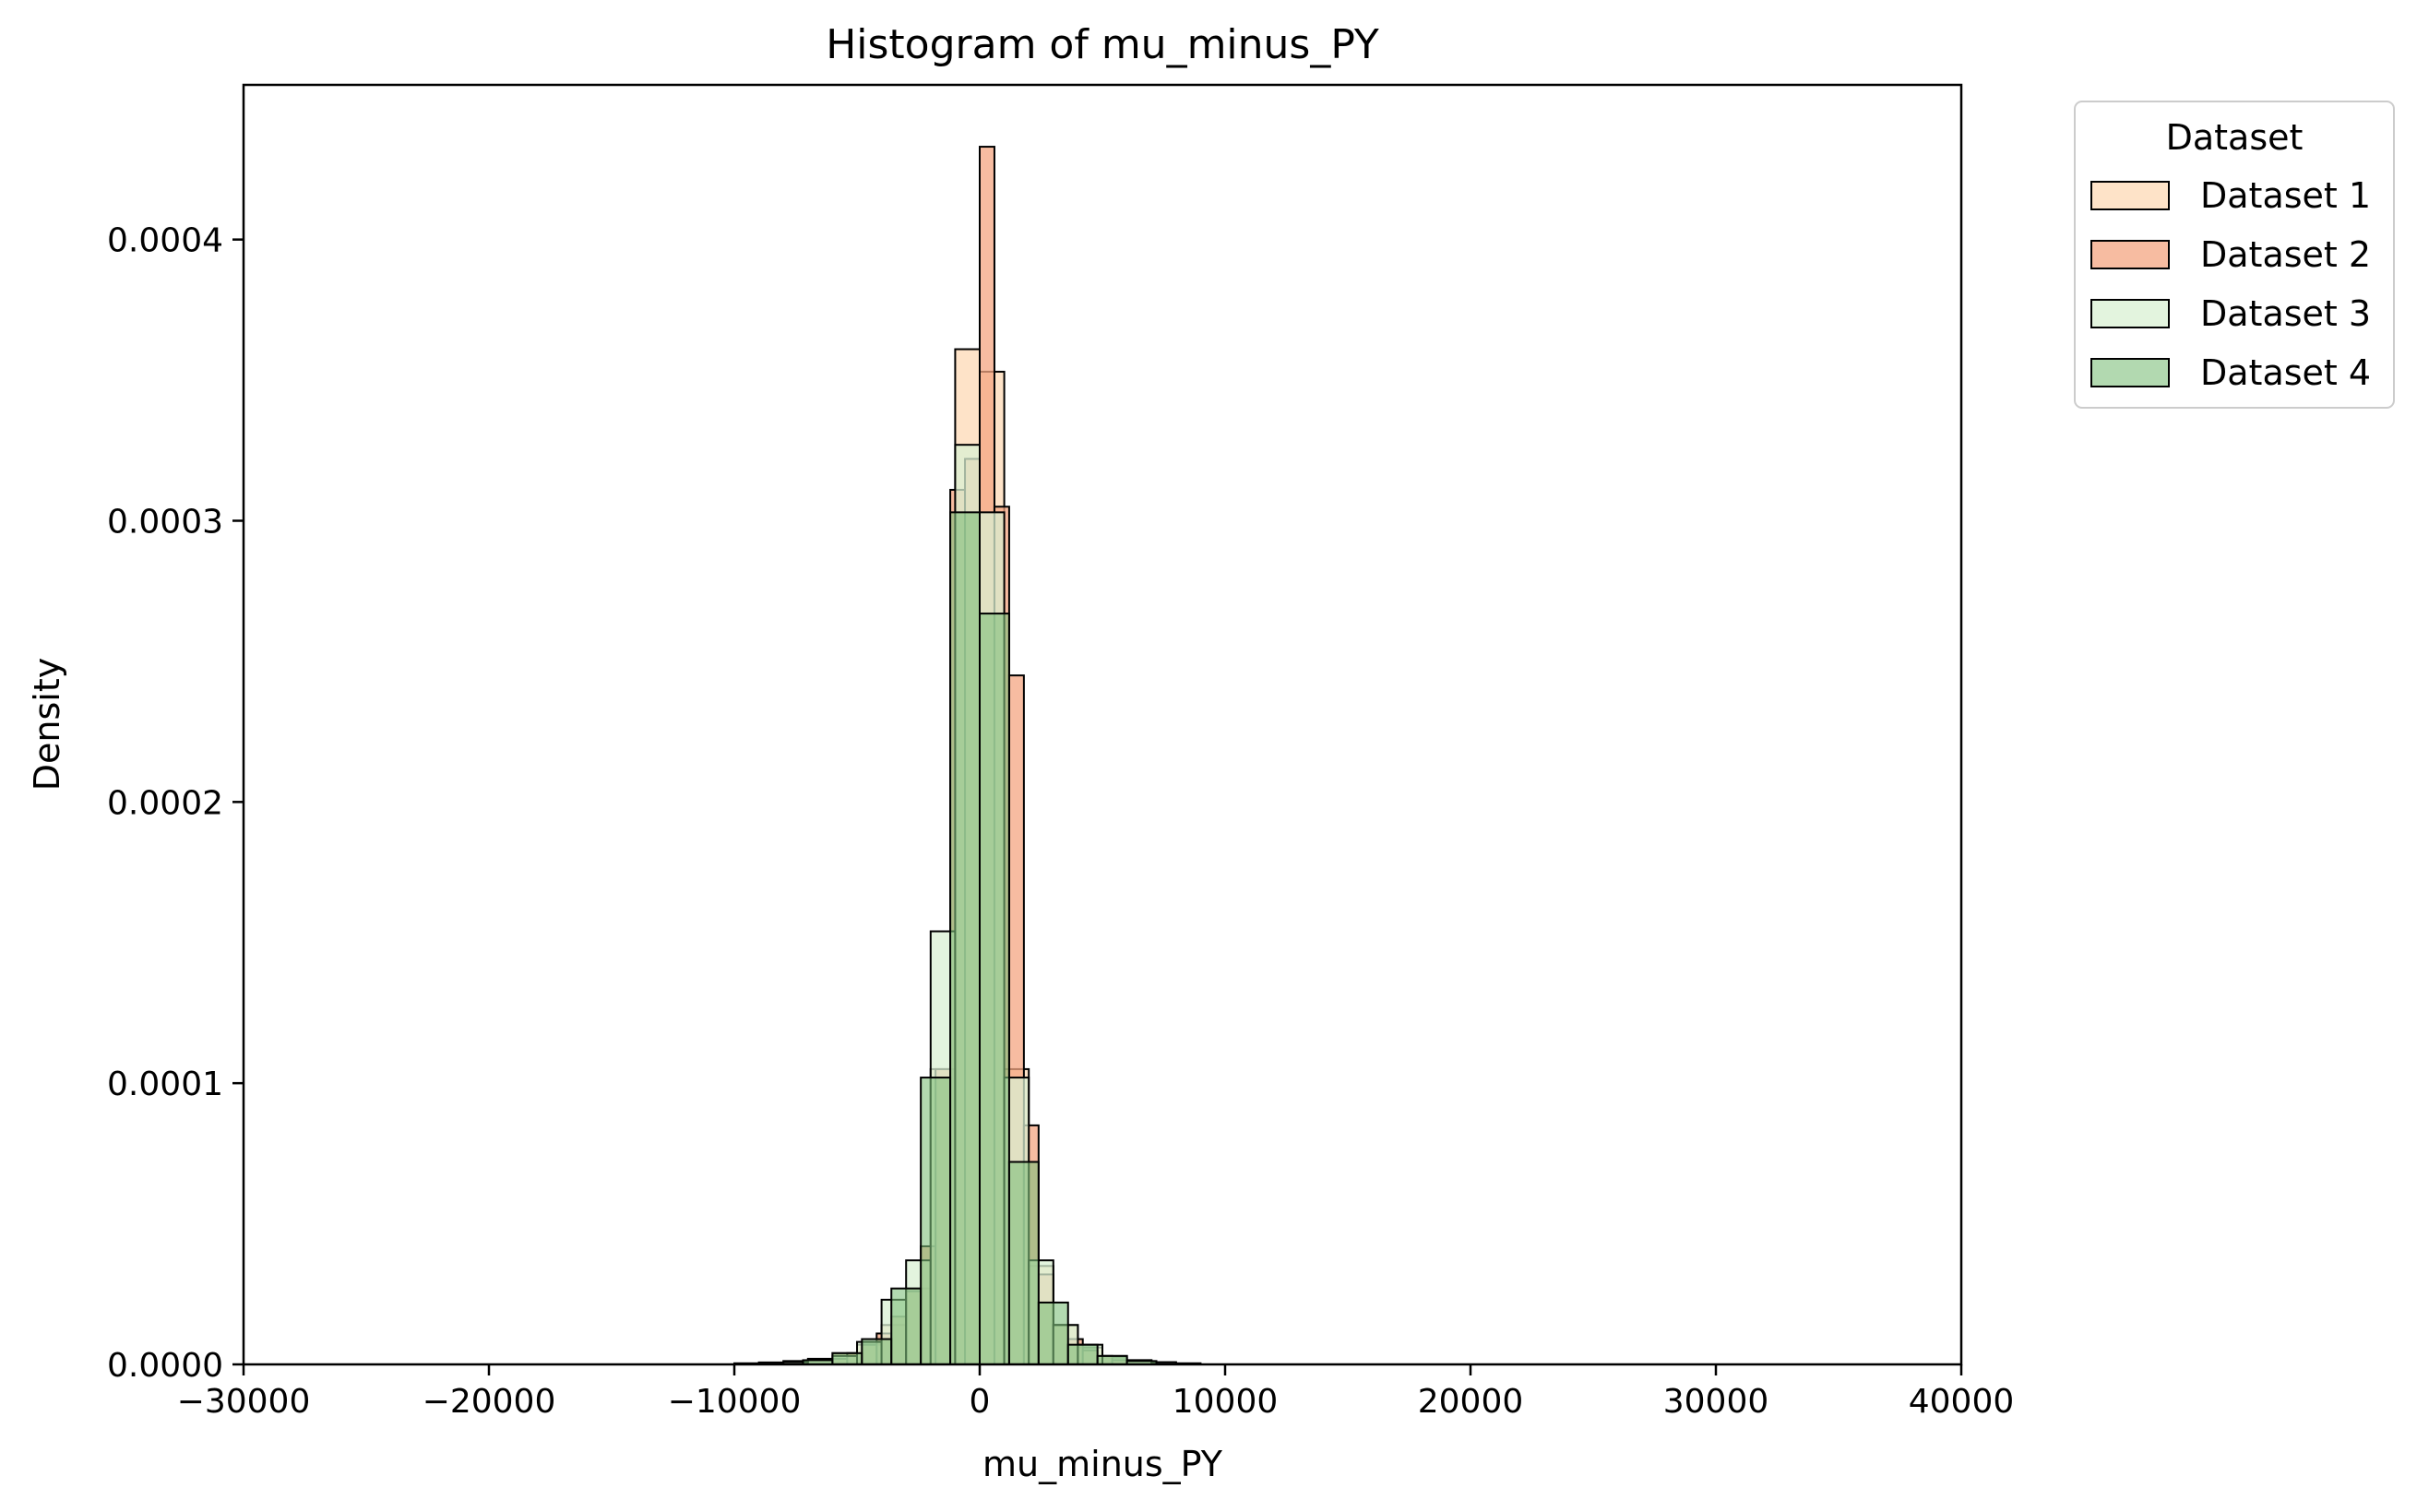 The width and height of the screenshot is (2417, 1512). I want to click on legend-frame, so click(2234, 255).